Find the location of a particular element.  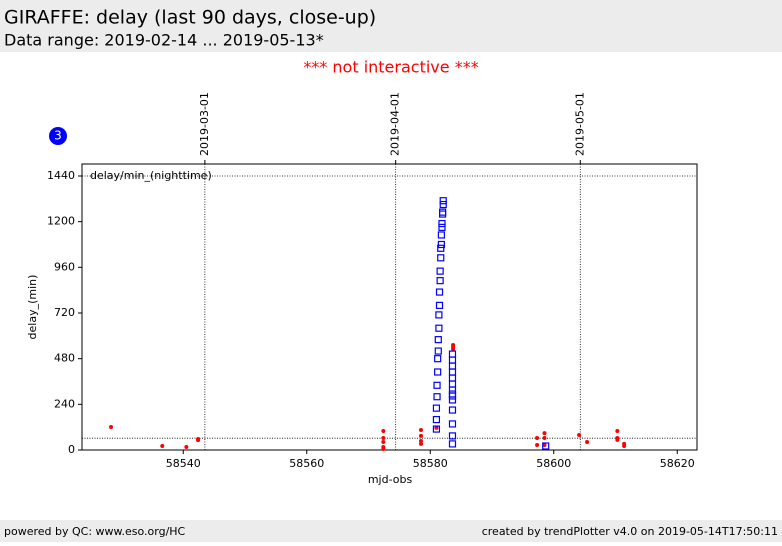

x-tick-label: 58560 is located at coordinates (306, 463).